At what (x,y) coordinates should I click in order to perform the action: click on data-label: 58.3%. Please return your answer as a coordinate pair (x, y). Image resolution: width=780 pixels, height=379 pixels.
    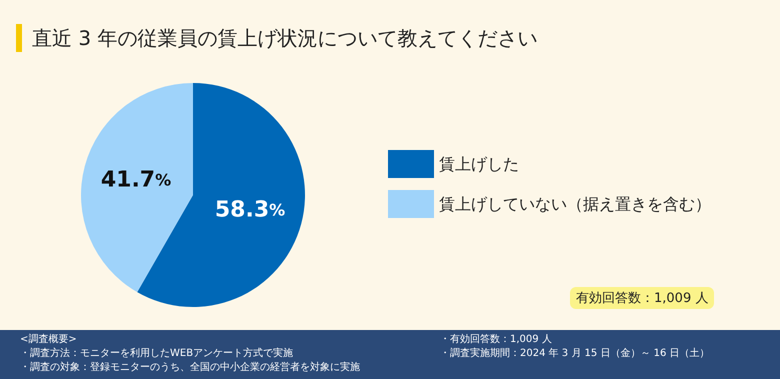
    Looking at the image, I should click on (250, 210).